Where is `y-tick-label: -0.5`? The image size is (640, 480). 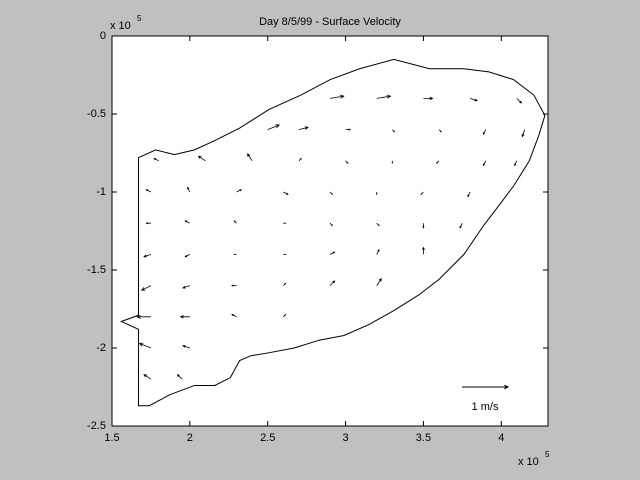
y-tick-label: -0.5 is located at coordinates (96, 114).